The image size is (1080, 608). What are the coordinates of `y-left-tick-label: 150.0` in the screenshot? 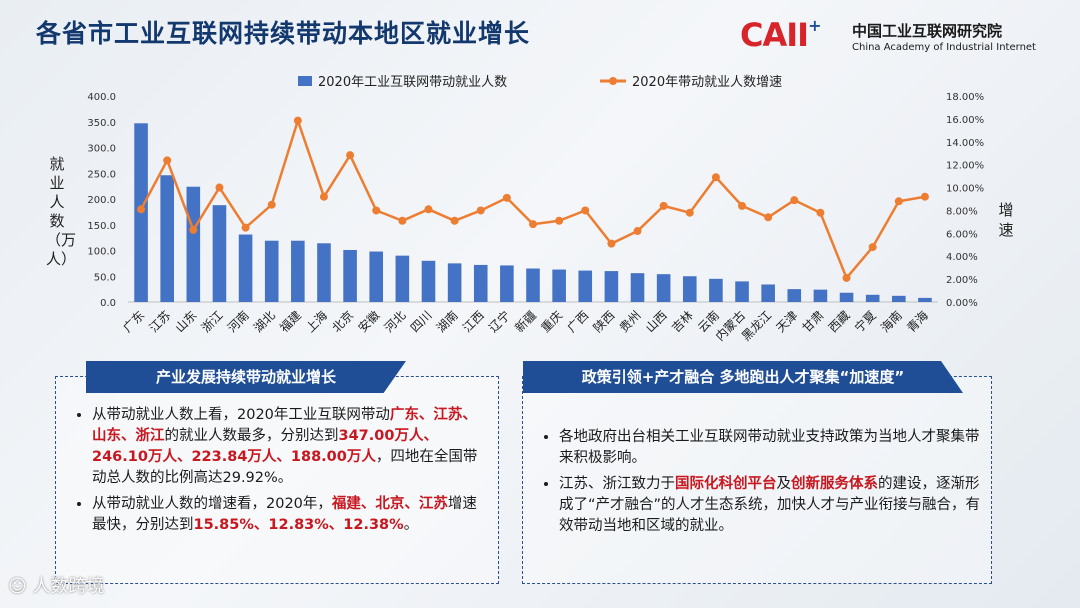 It's located at (101, 226).